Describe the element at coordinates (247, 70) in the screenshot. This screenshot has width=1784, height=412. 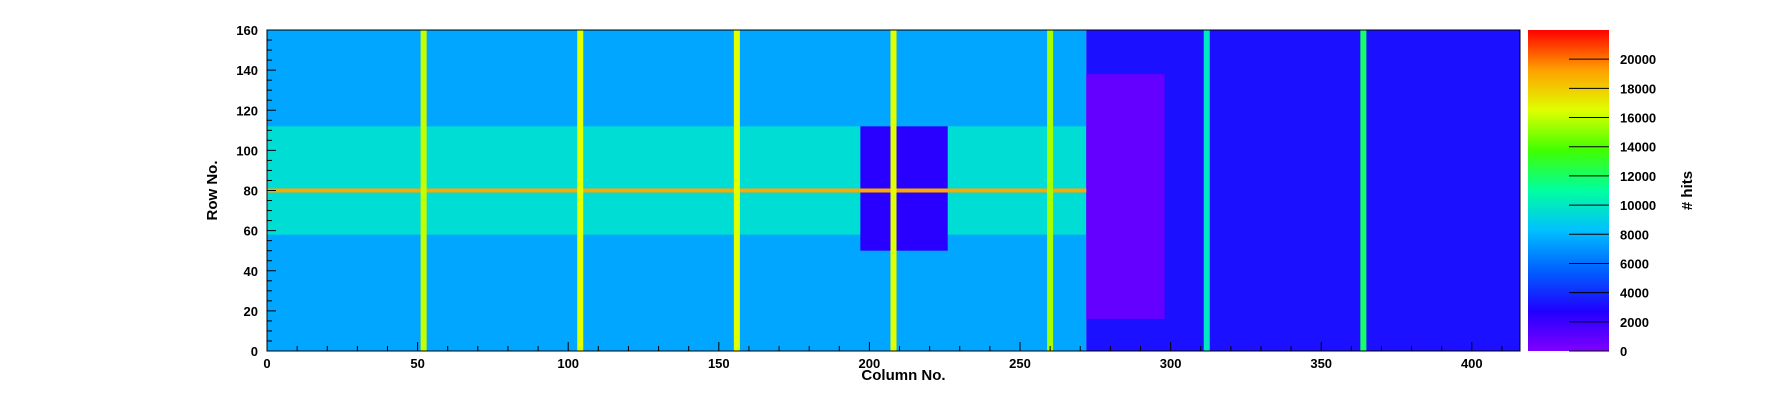
I see `y-tick-label: 140` at that location.